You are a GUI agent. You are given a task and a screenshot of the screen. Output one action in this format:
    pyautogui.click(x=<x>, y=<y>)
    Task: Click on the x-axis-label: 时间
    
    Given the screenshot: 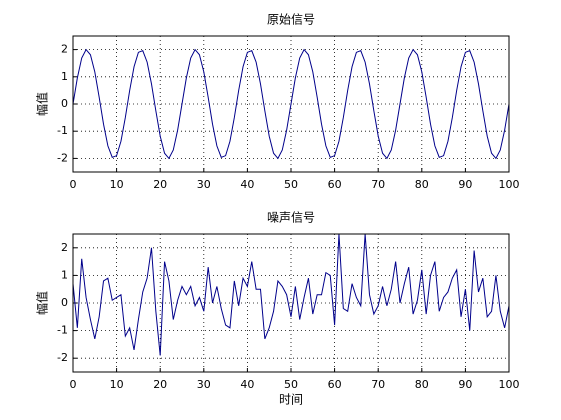 What is the action you would take?
    pyautogui.click(x=291, y=400)
    